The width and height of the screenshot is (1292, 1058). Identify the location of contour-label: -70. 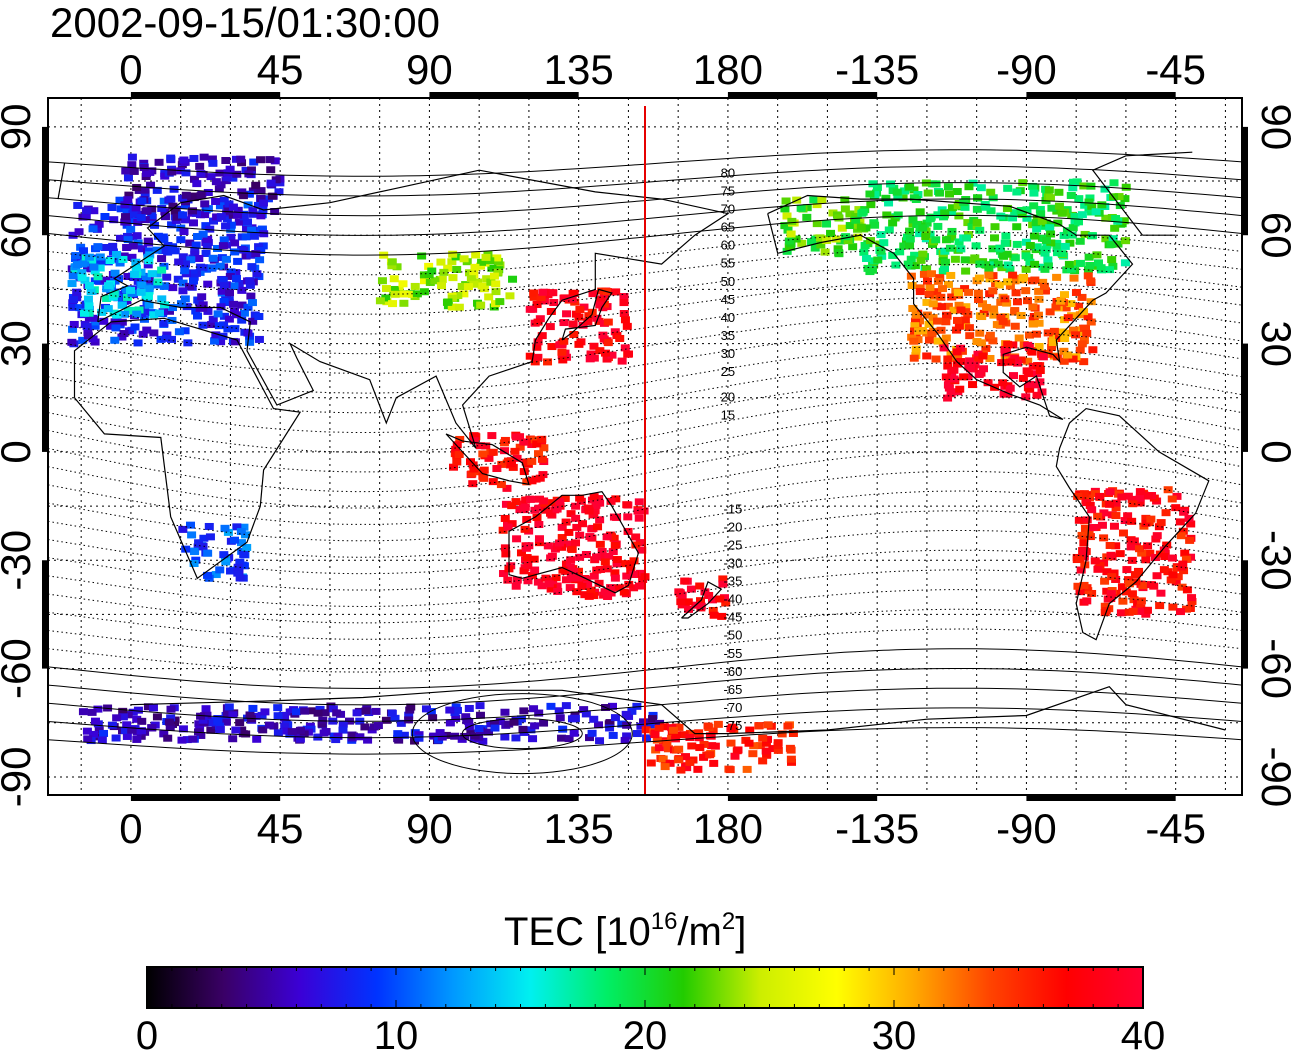
(733, 707).